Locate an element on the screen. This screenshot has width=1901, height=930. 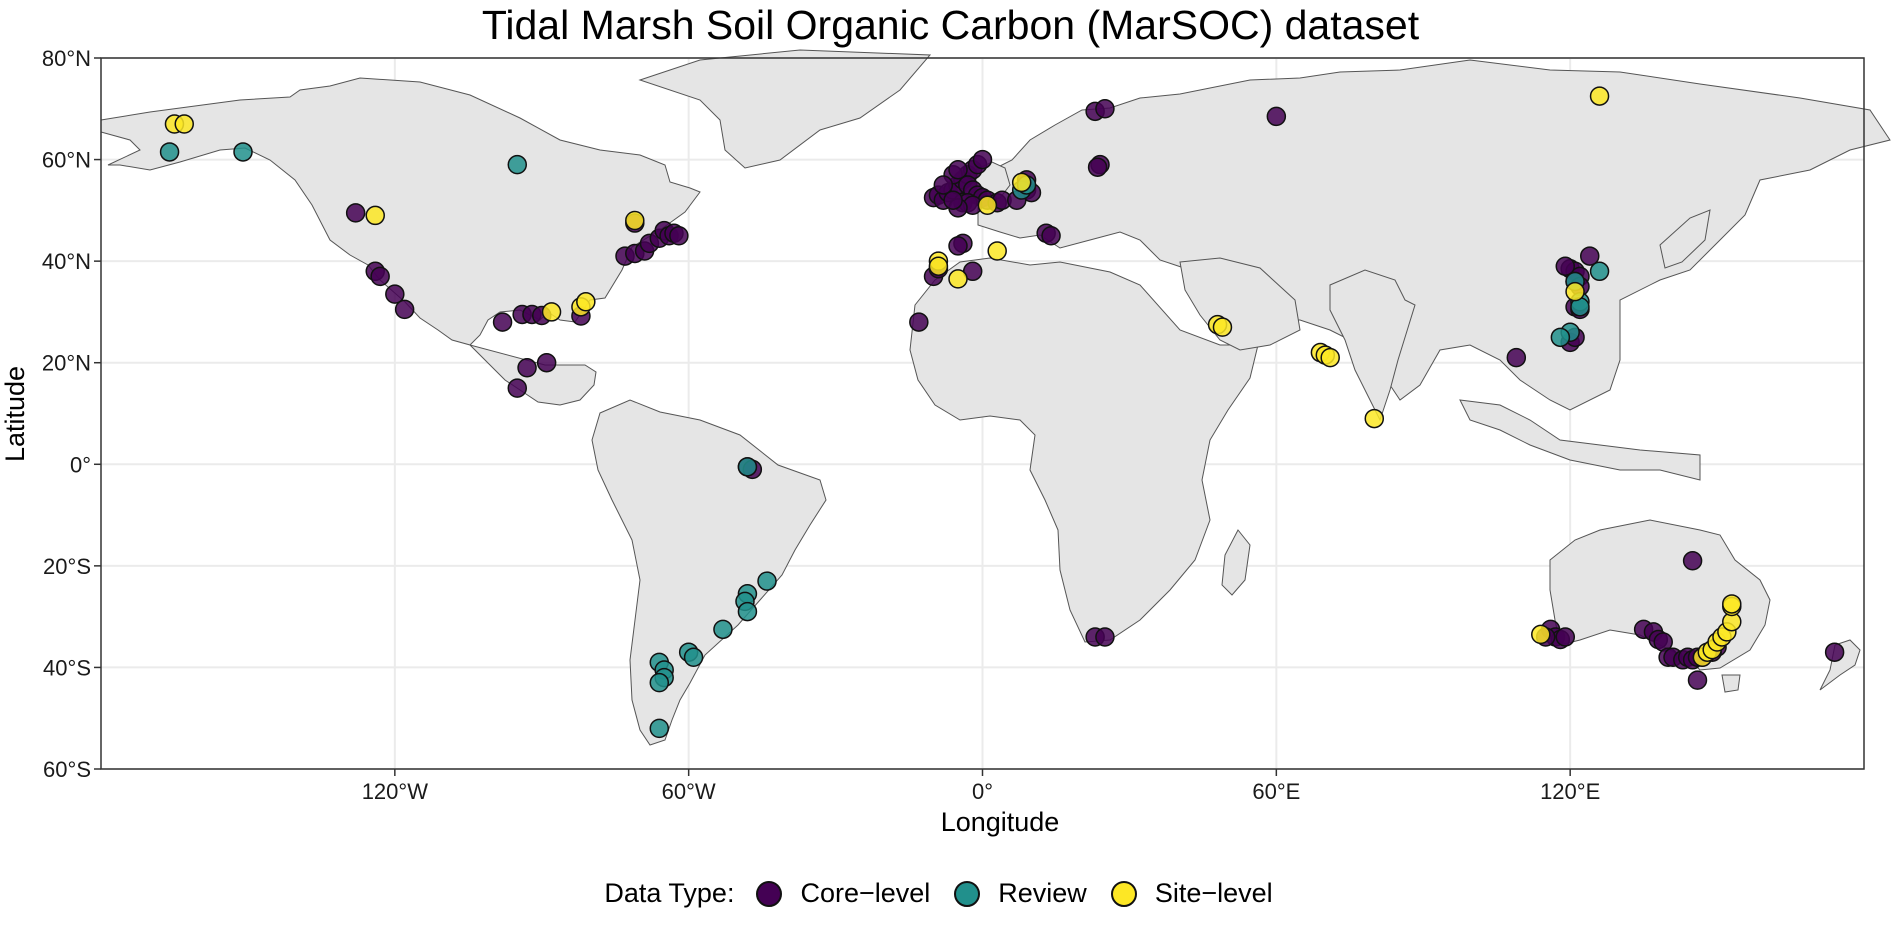
y-tick-label: 20°N is located at coordinates (66, 363).